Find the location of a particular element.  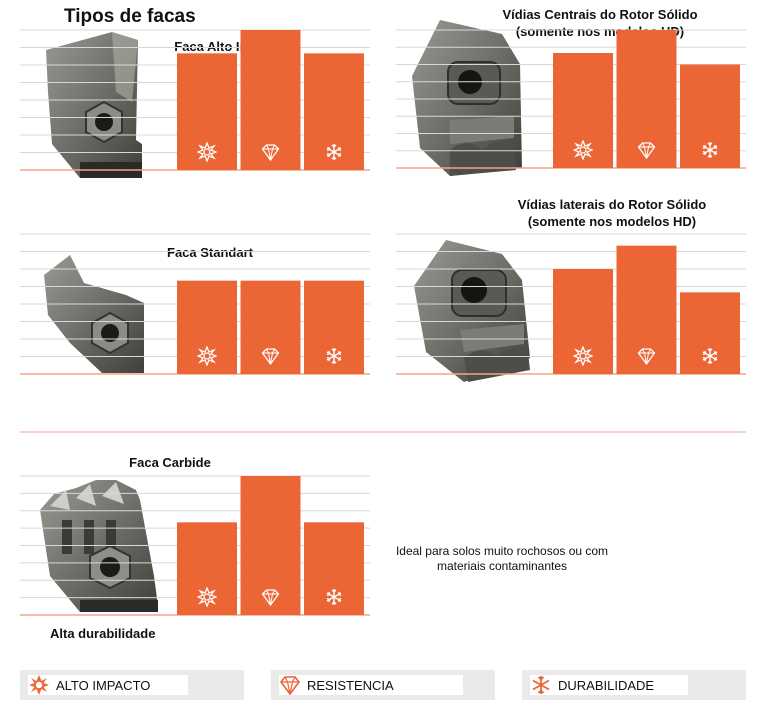

page-title: Tipos de facas is located at coordinates (130, 16).